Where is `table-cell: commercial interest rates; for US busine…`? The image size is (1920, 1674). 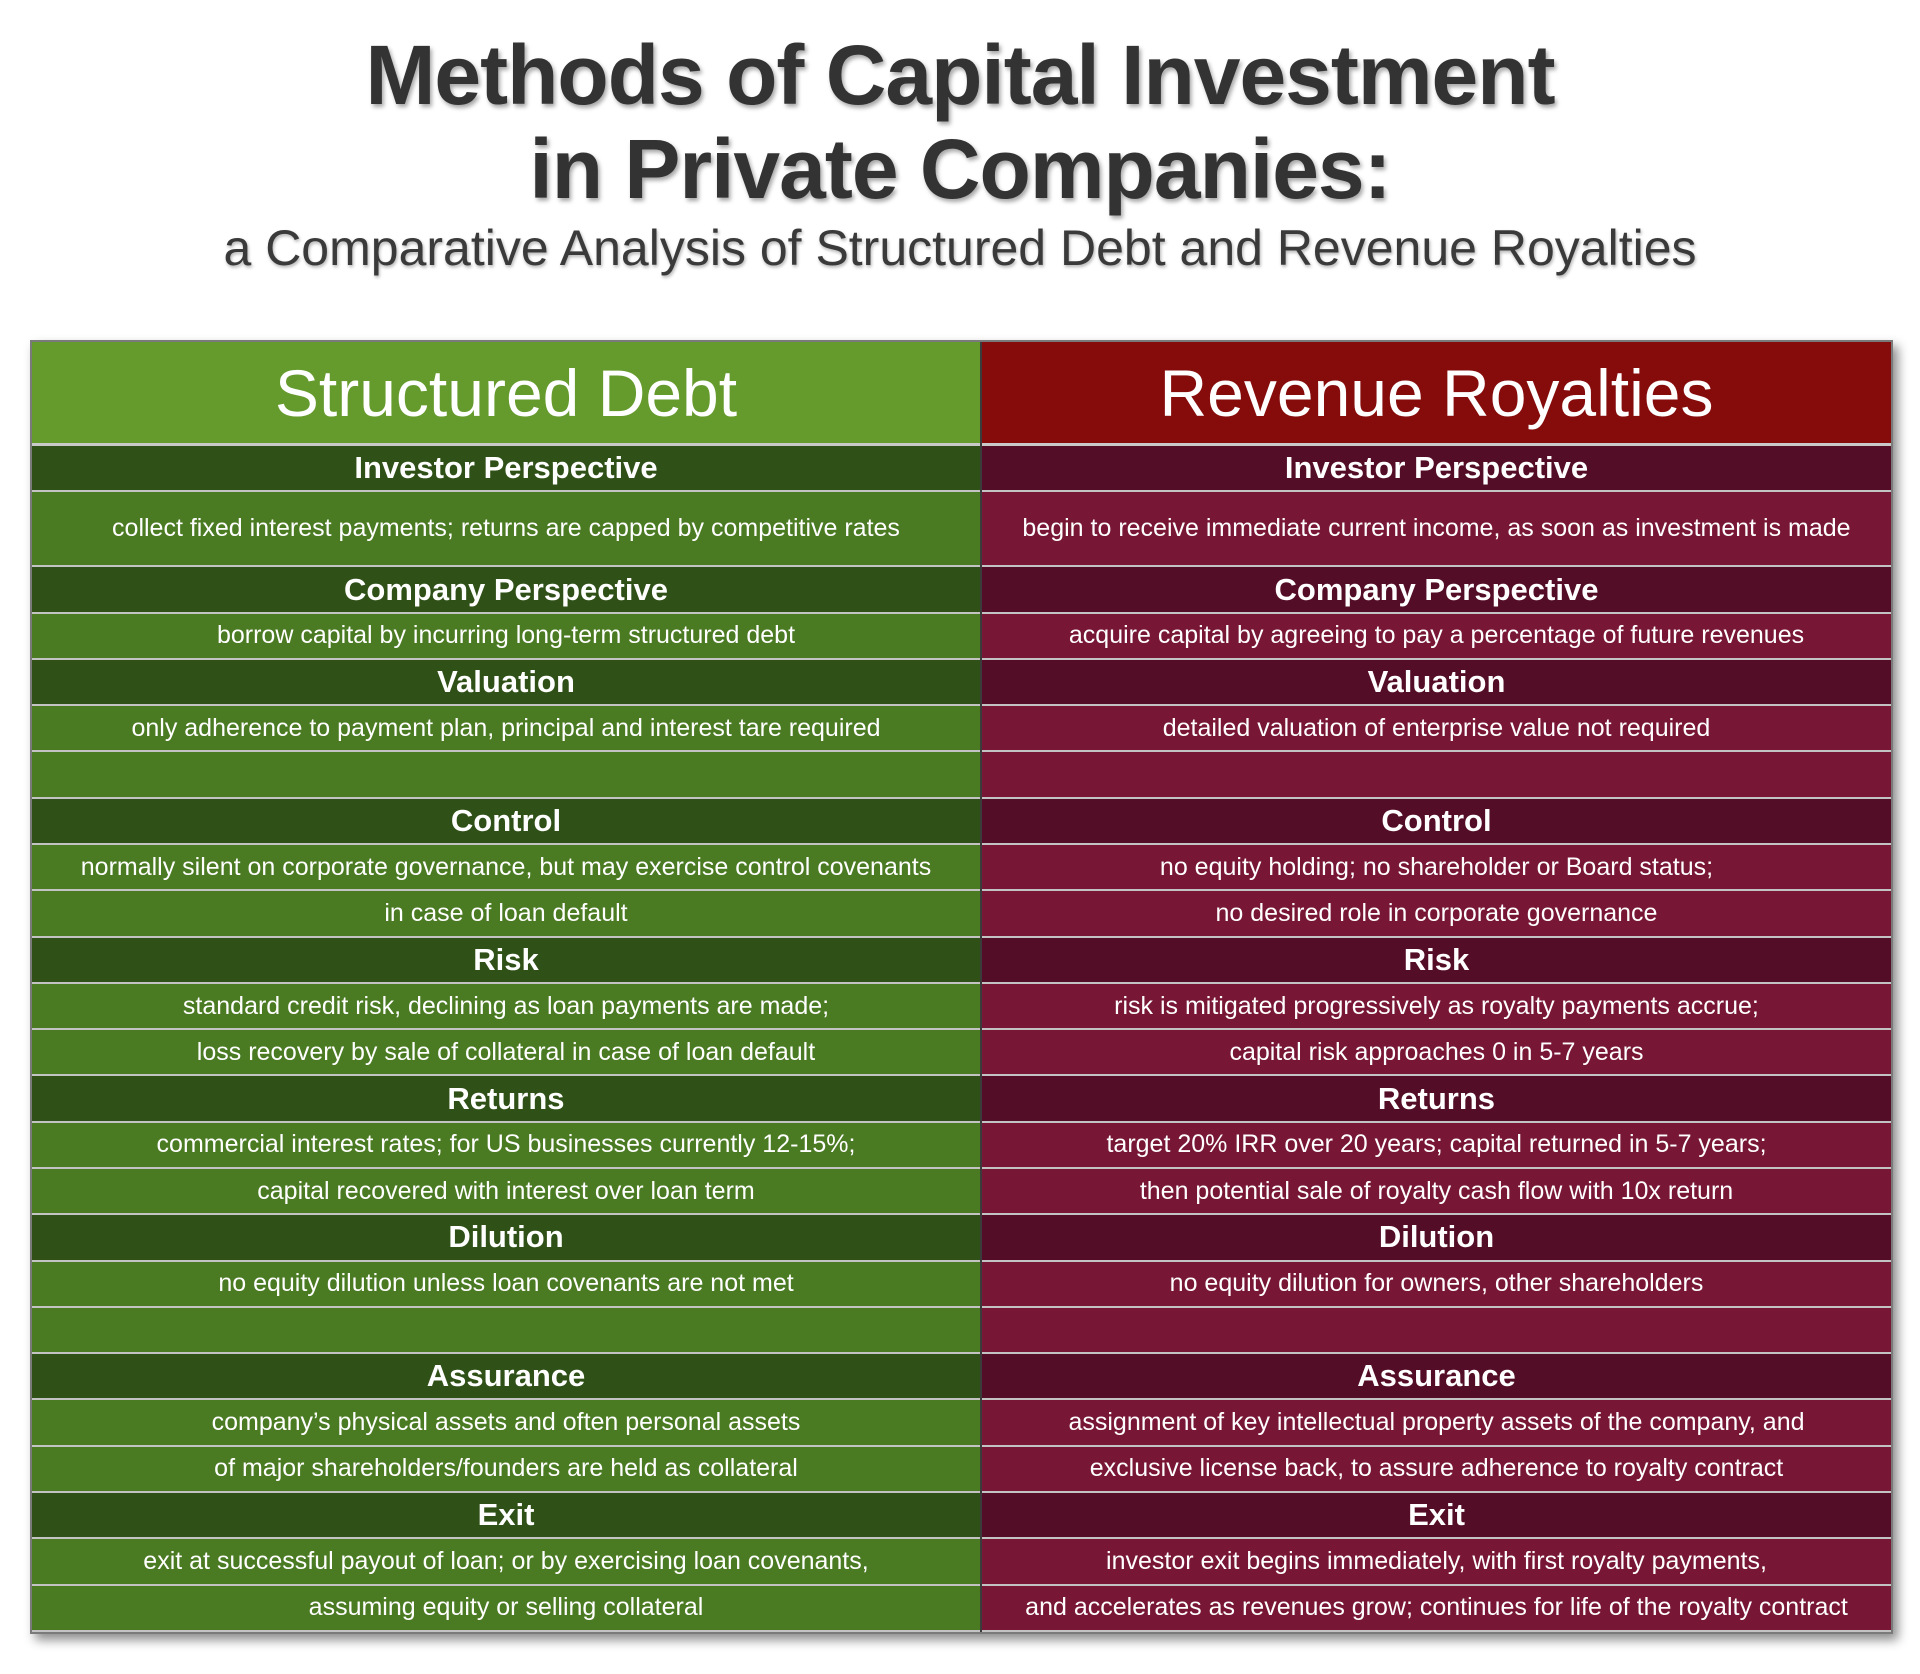 table-cell: commercial interest rates; for US busine… is located at coordinates (506, 1146).